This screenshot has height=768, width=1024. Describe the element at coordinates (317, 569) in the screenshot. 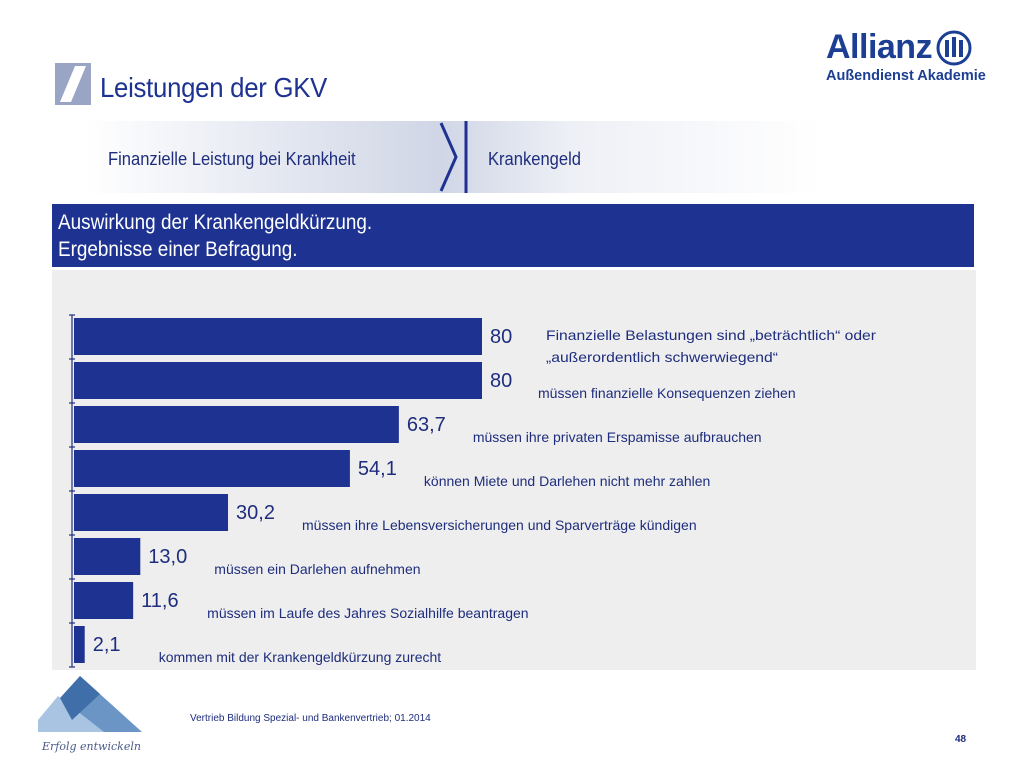

I see `bar-category-label-6: müssen ein Darlehen aufnehmen` at that location.